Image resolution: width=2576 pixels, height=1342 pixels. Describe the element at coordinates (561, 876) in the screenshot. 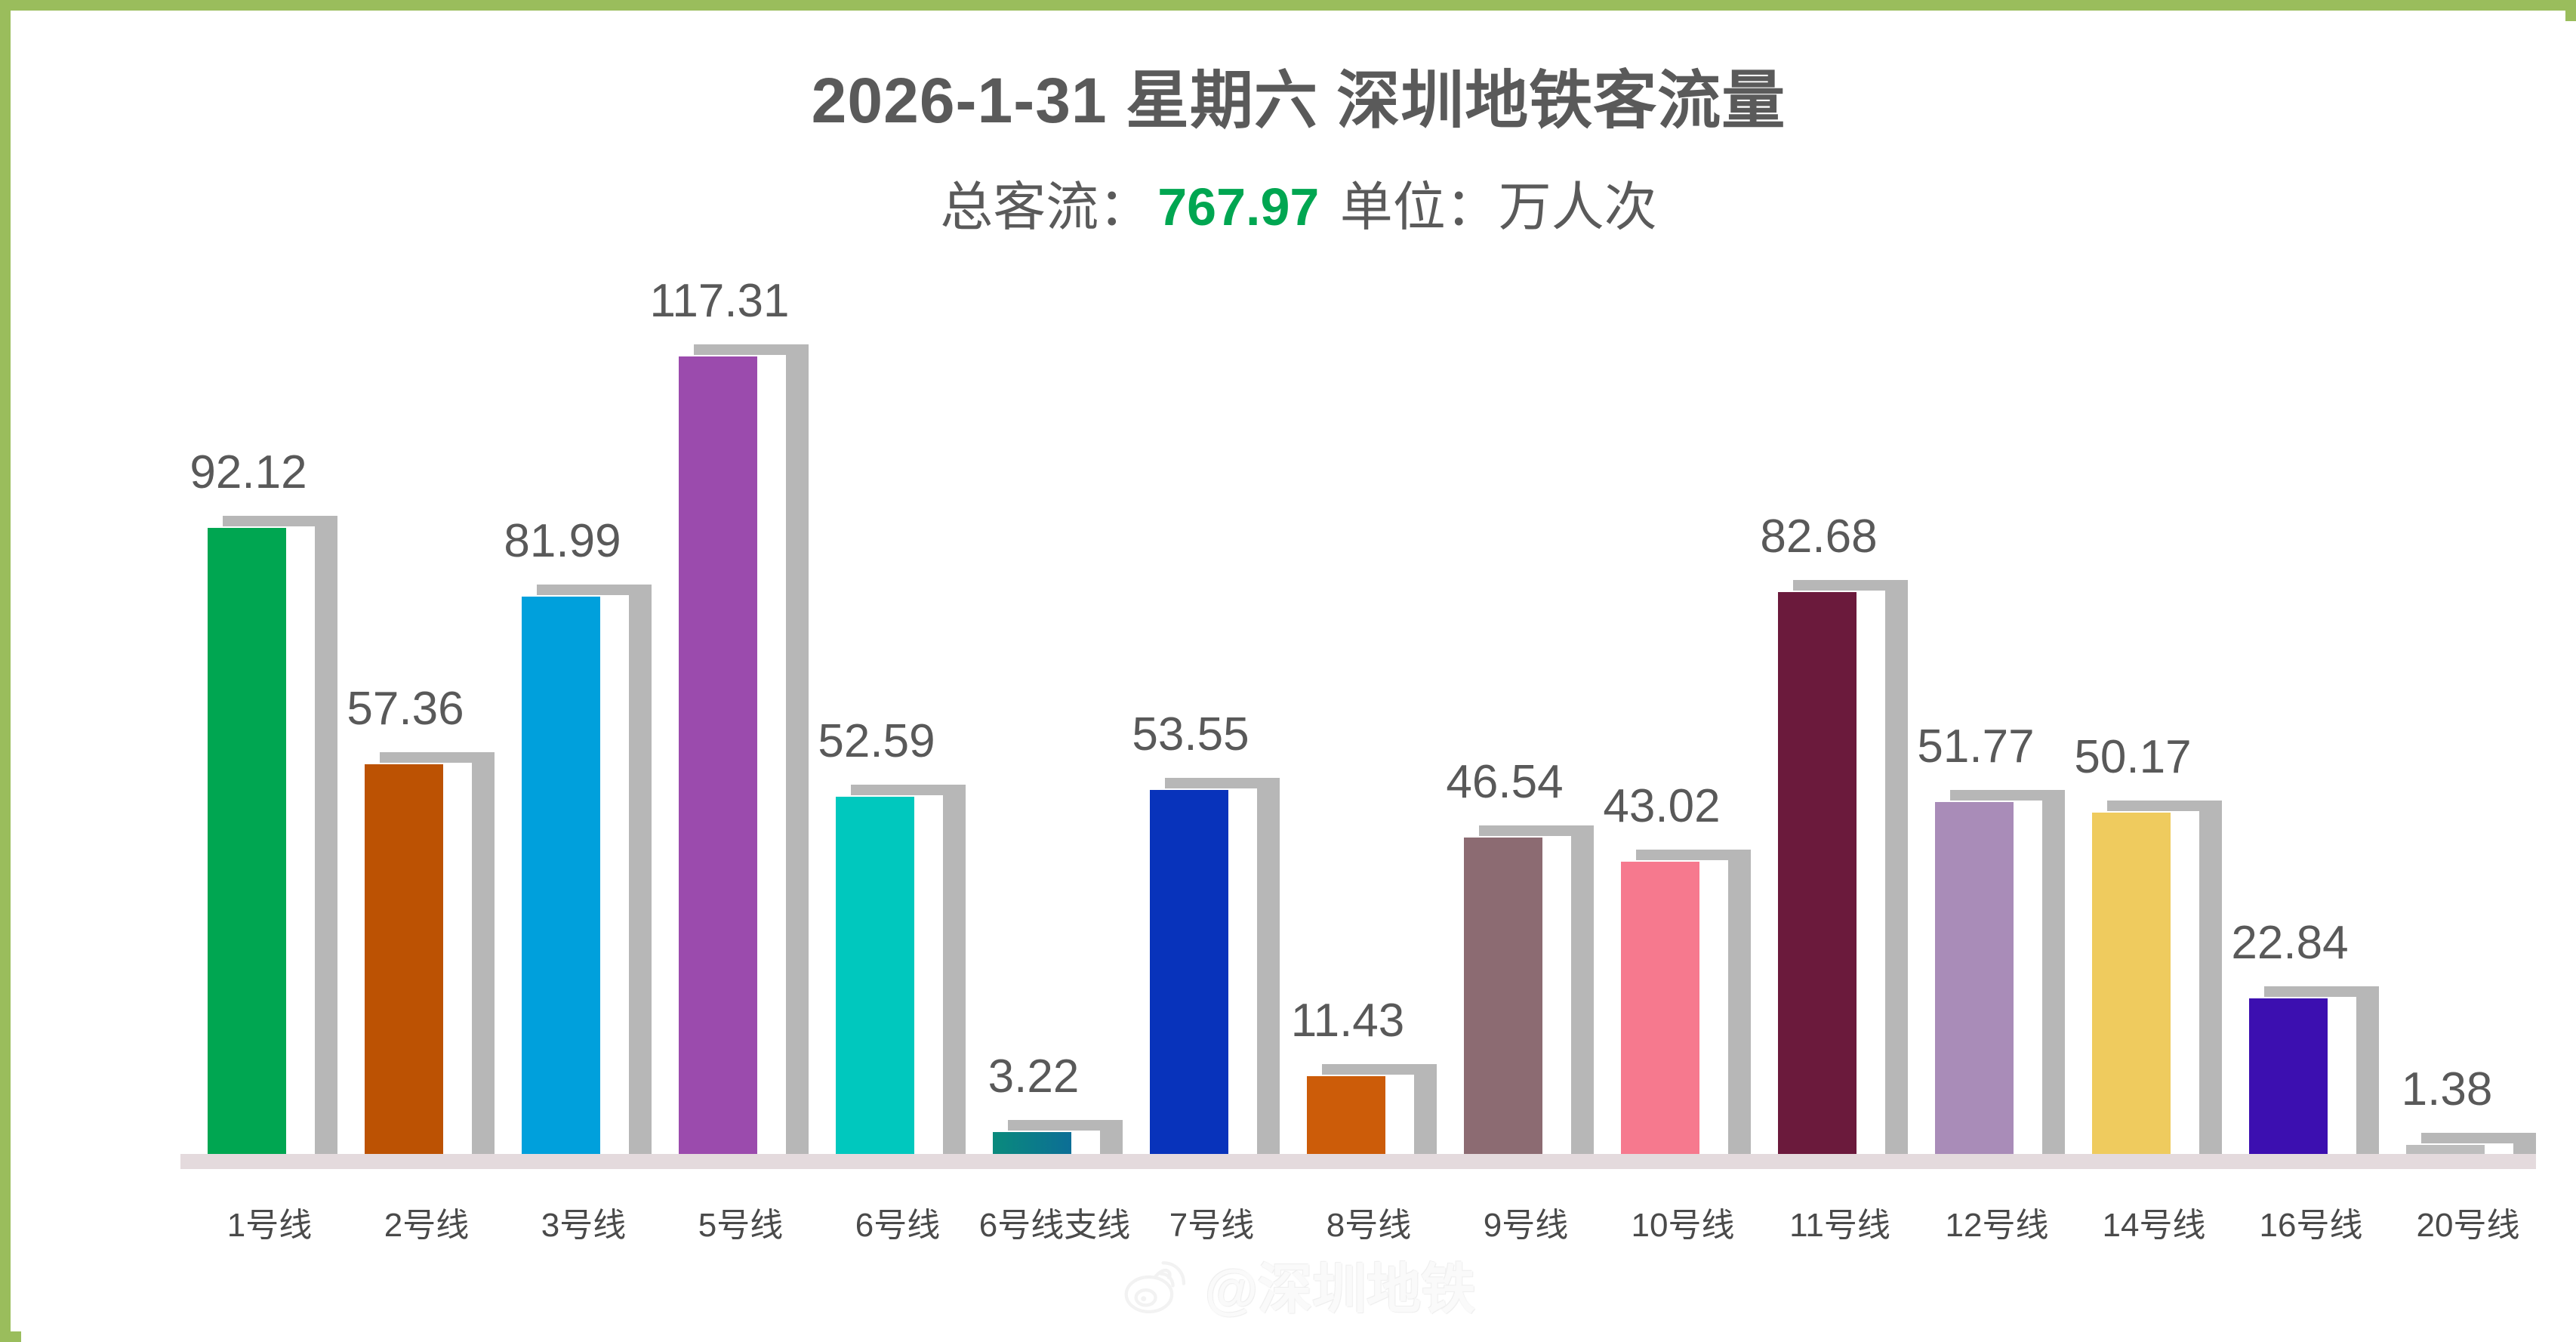

I see `bar-3号线` at that location.